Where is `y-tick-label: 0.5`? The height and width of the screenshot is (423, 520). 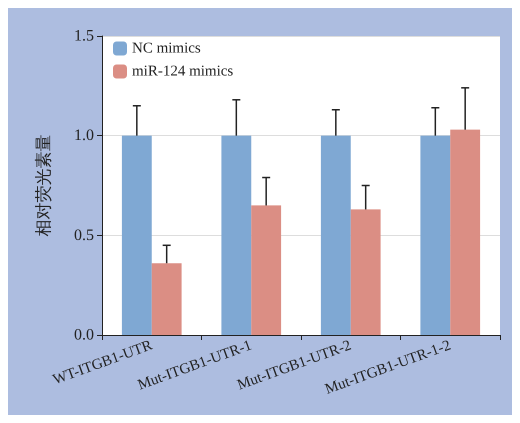 y-tick-label: 0.5 is located at coordinates (84, 235).